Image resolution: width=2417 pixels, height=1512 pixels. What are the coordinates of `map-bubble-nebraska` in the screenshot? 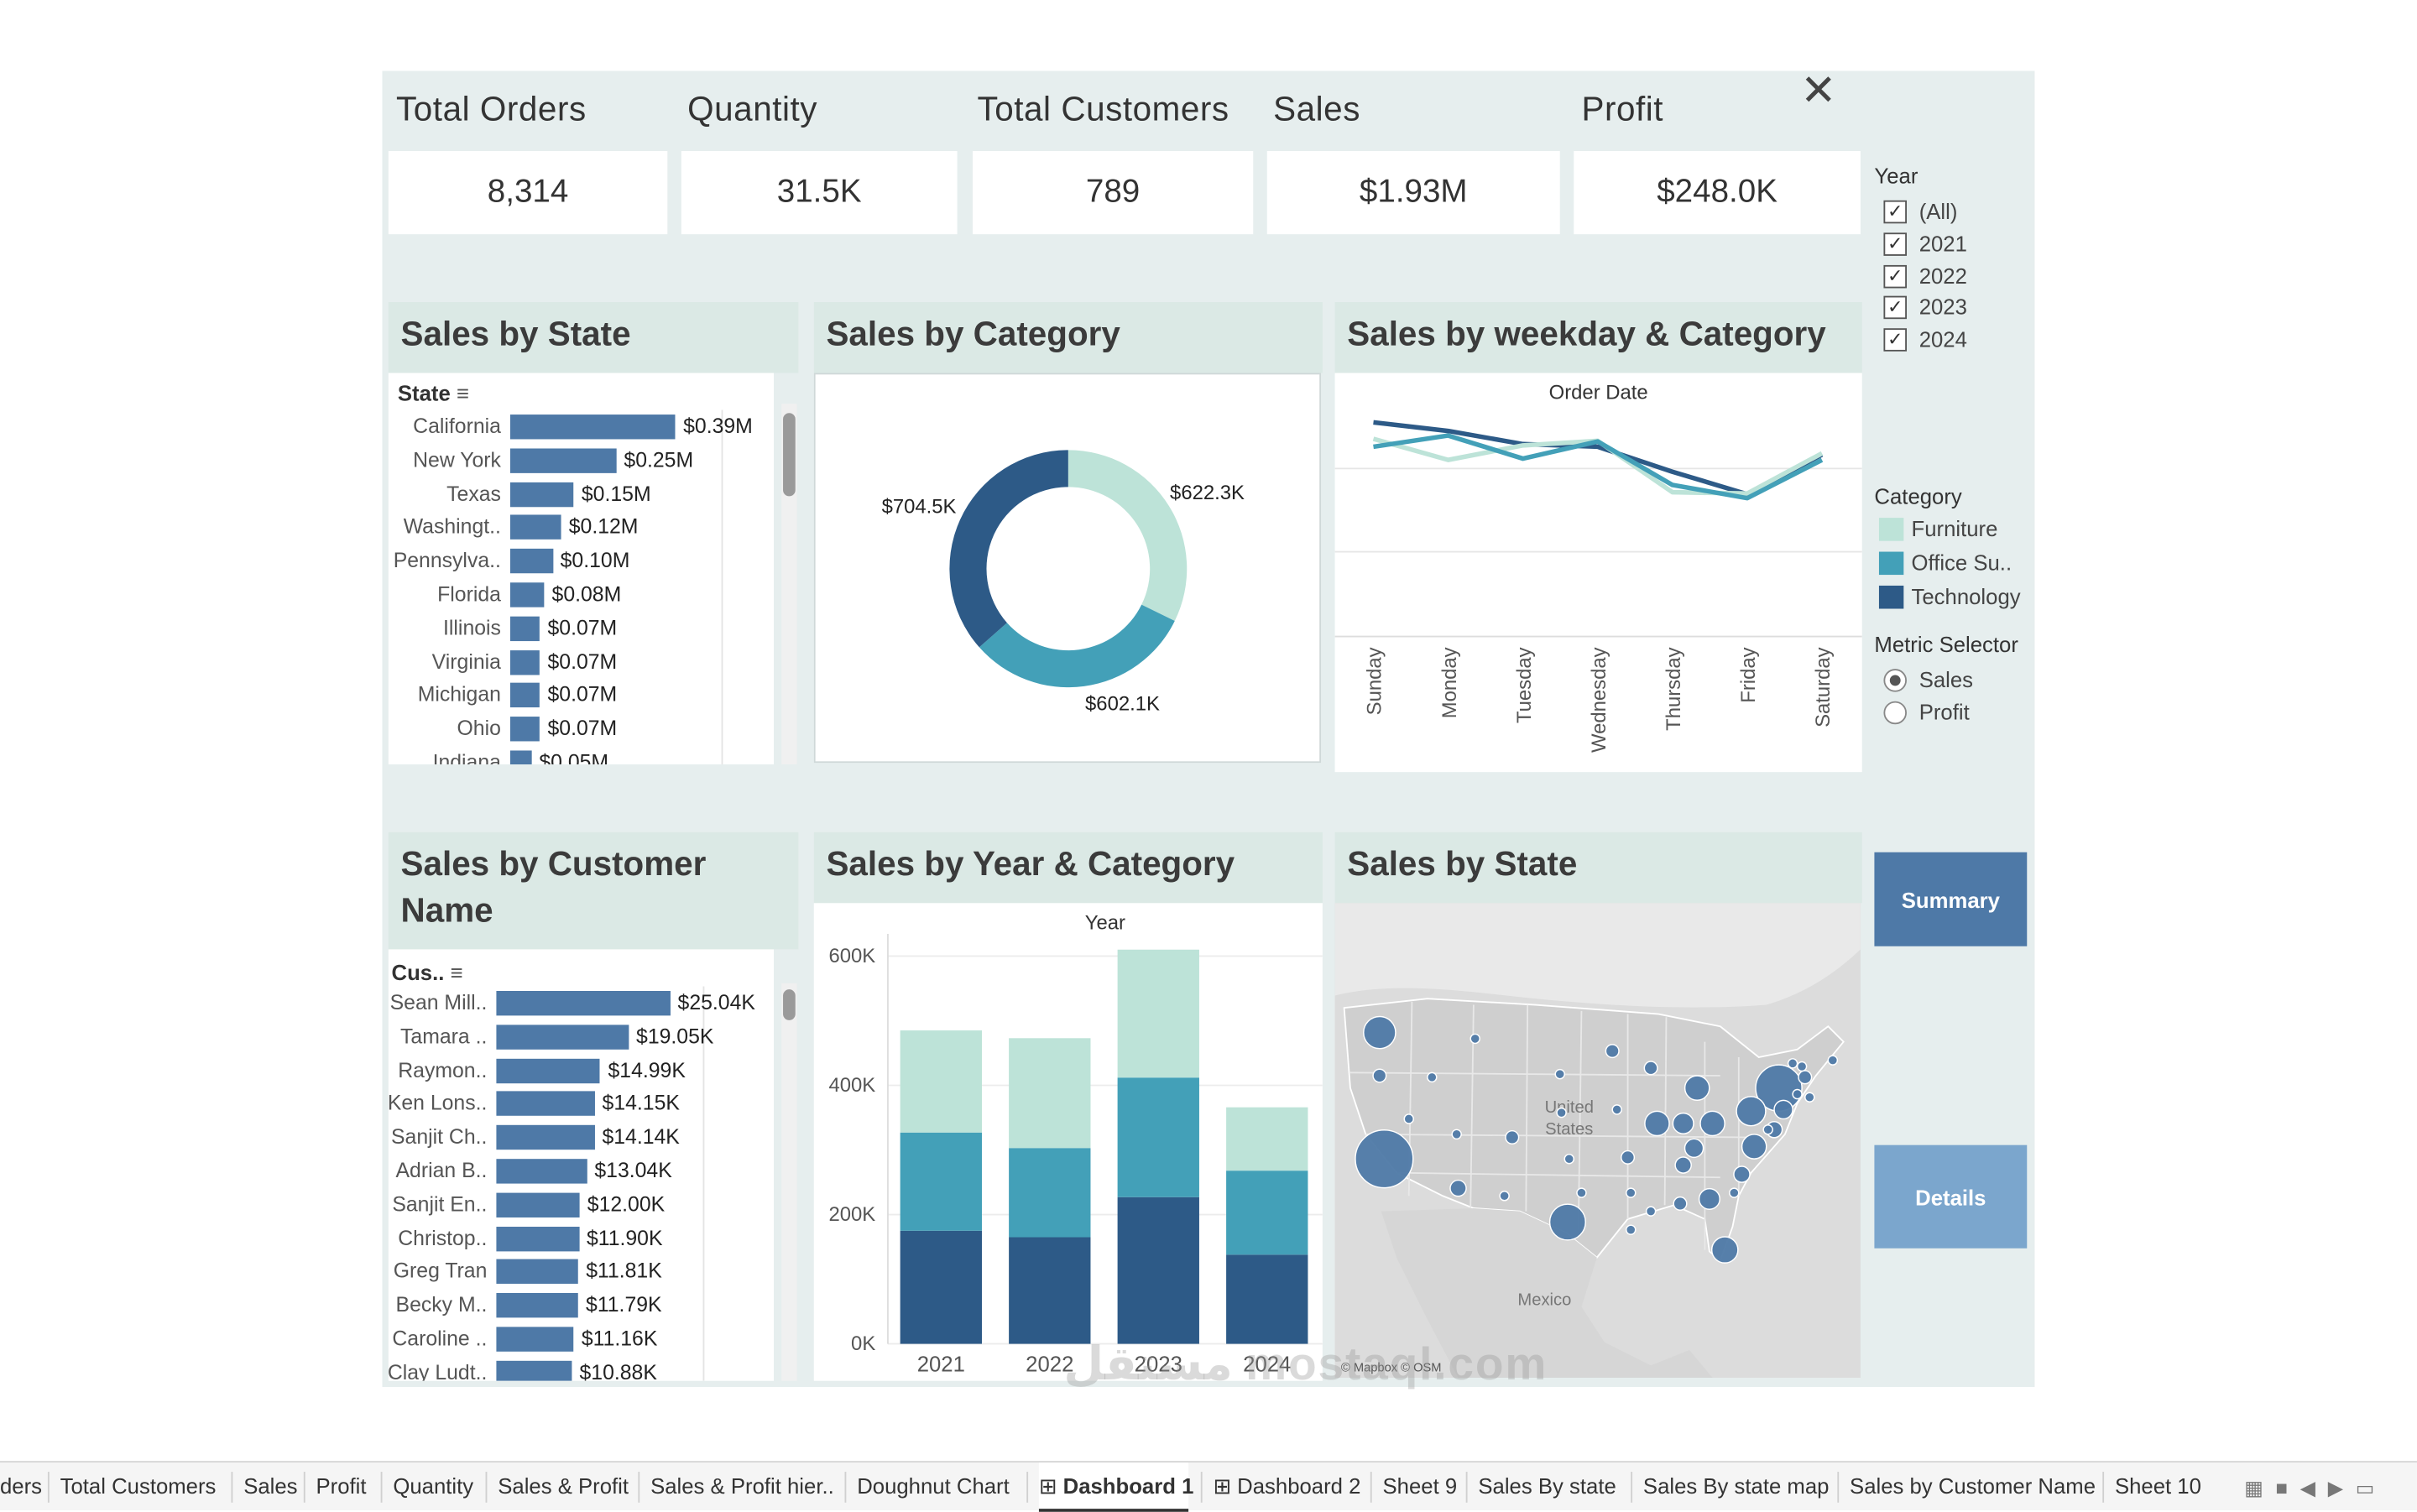 It's located at (1561, 1112).